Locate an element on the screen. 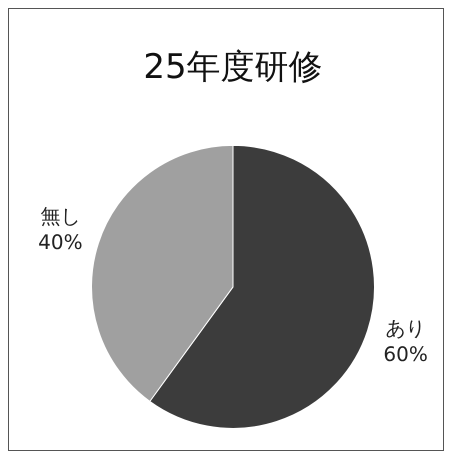 Image resolution: width=452 pixels, height=459 pixels. chart-title: 25年度研修 is located at coordinates (233, 67).